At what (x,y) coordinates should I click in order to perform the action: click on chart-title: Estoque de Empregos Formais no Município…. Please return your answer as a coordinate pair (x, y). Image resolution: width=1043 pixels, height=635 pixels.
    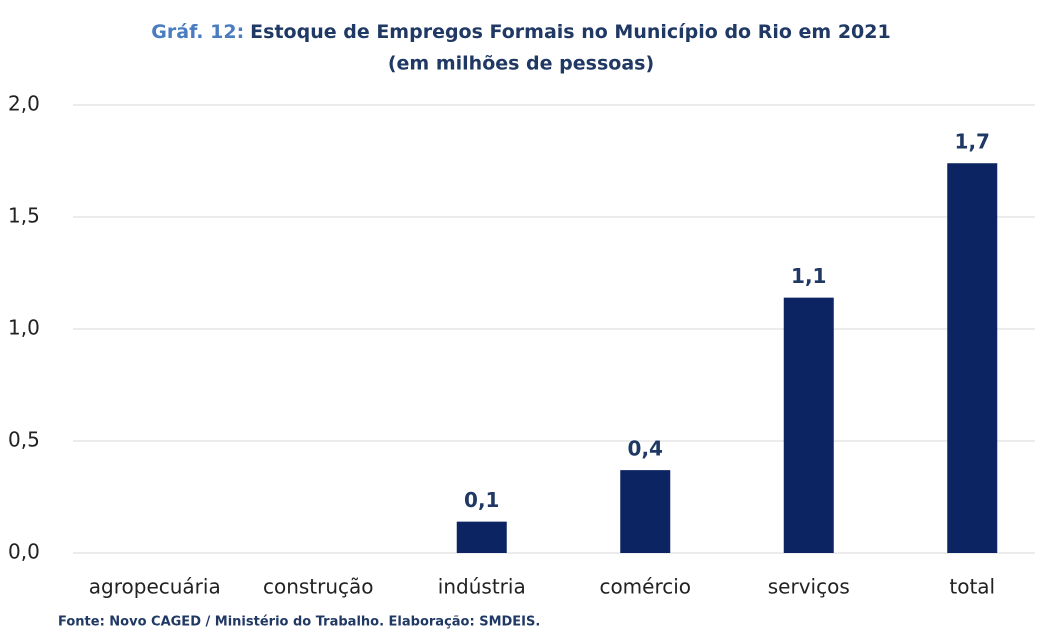
    Looking at the image, I should click on (570, 32).